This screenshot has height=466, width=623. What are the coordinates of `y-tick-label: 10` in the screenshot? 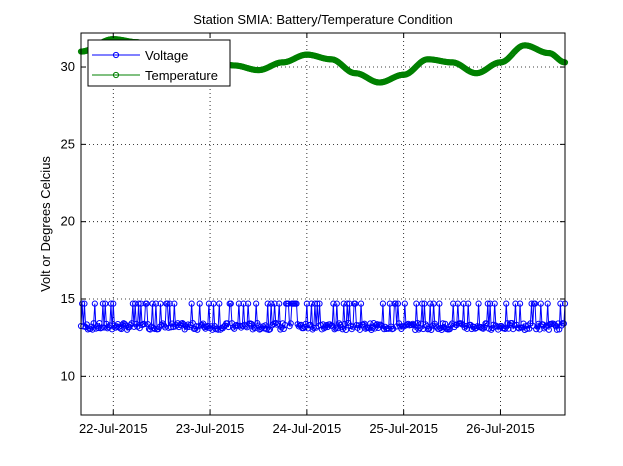 It's located at (68, 375).